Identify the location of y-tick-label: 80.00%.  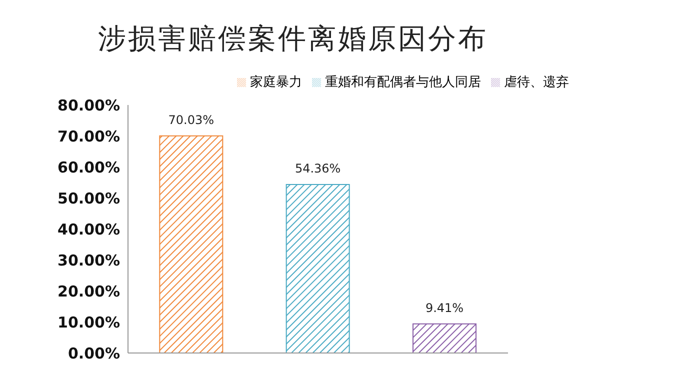
(89, 105).